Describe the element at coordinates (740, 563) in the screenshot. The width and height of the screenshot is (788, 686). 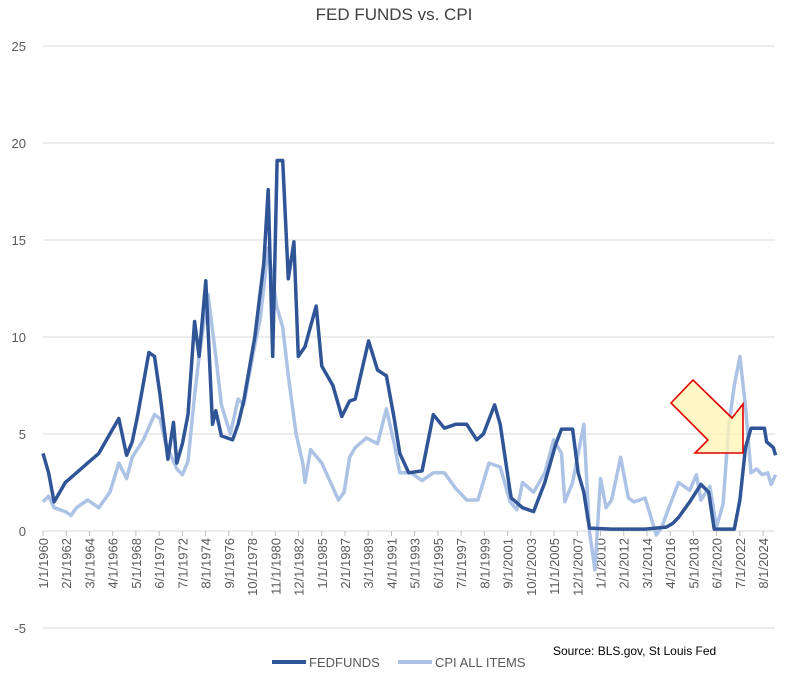
I see `x-tick-label: 7/1/2022` at that location.